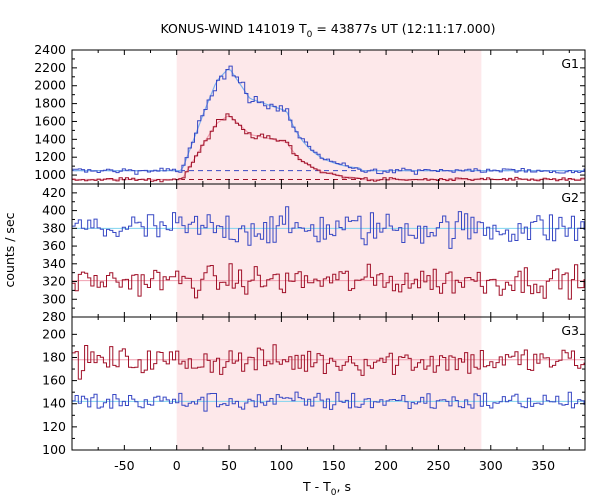 This screenshot has width=600, height=500. Describe the element at coordinates (570, 63) in the screenshot. I see `panel-label: G1` at that location.